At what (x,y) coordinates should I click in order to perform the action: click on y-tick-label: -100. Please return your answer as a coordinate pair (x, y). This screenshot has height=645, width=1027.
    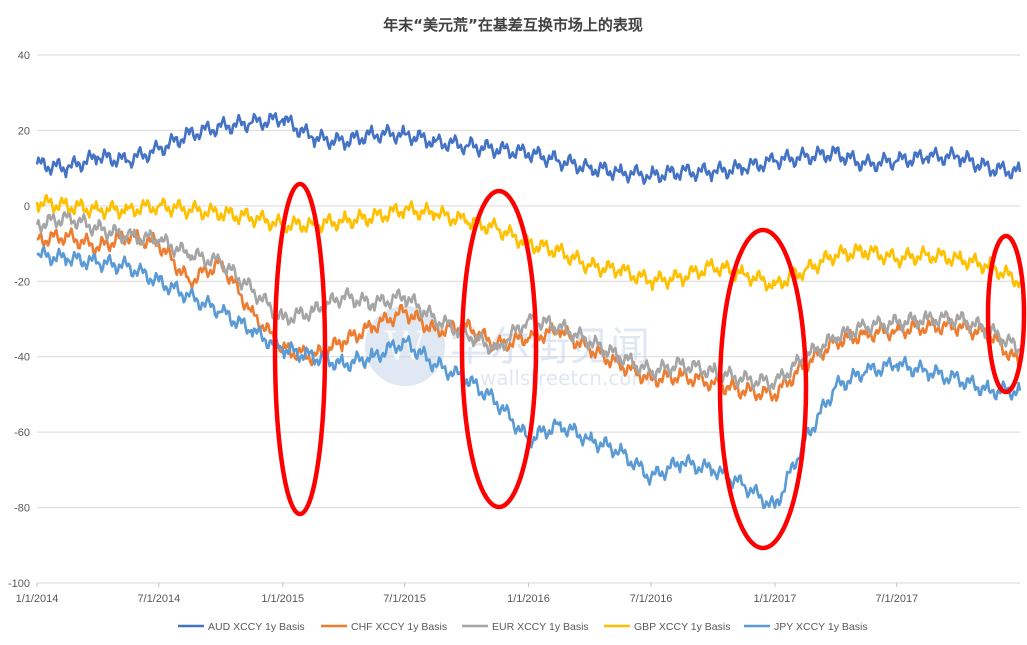
    Looking at the image, I should click on (19, 584).